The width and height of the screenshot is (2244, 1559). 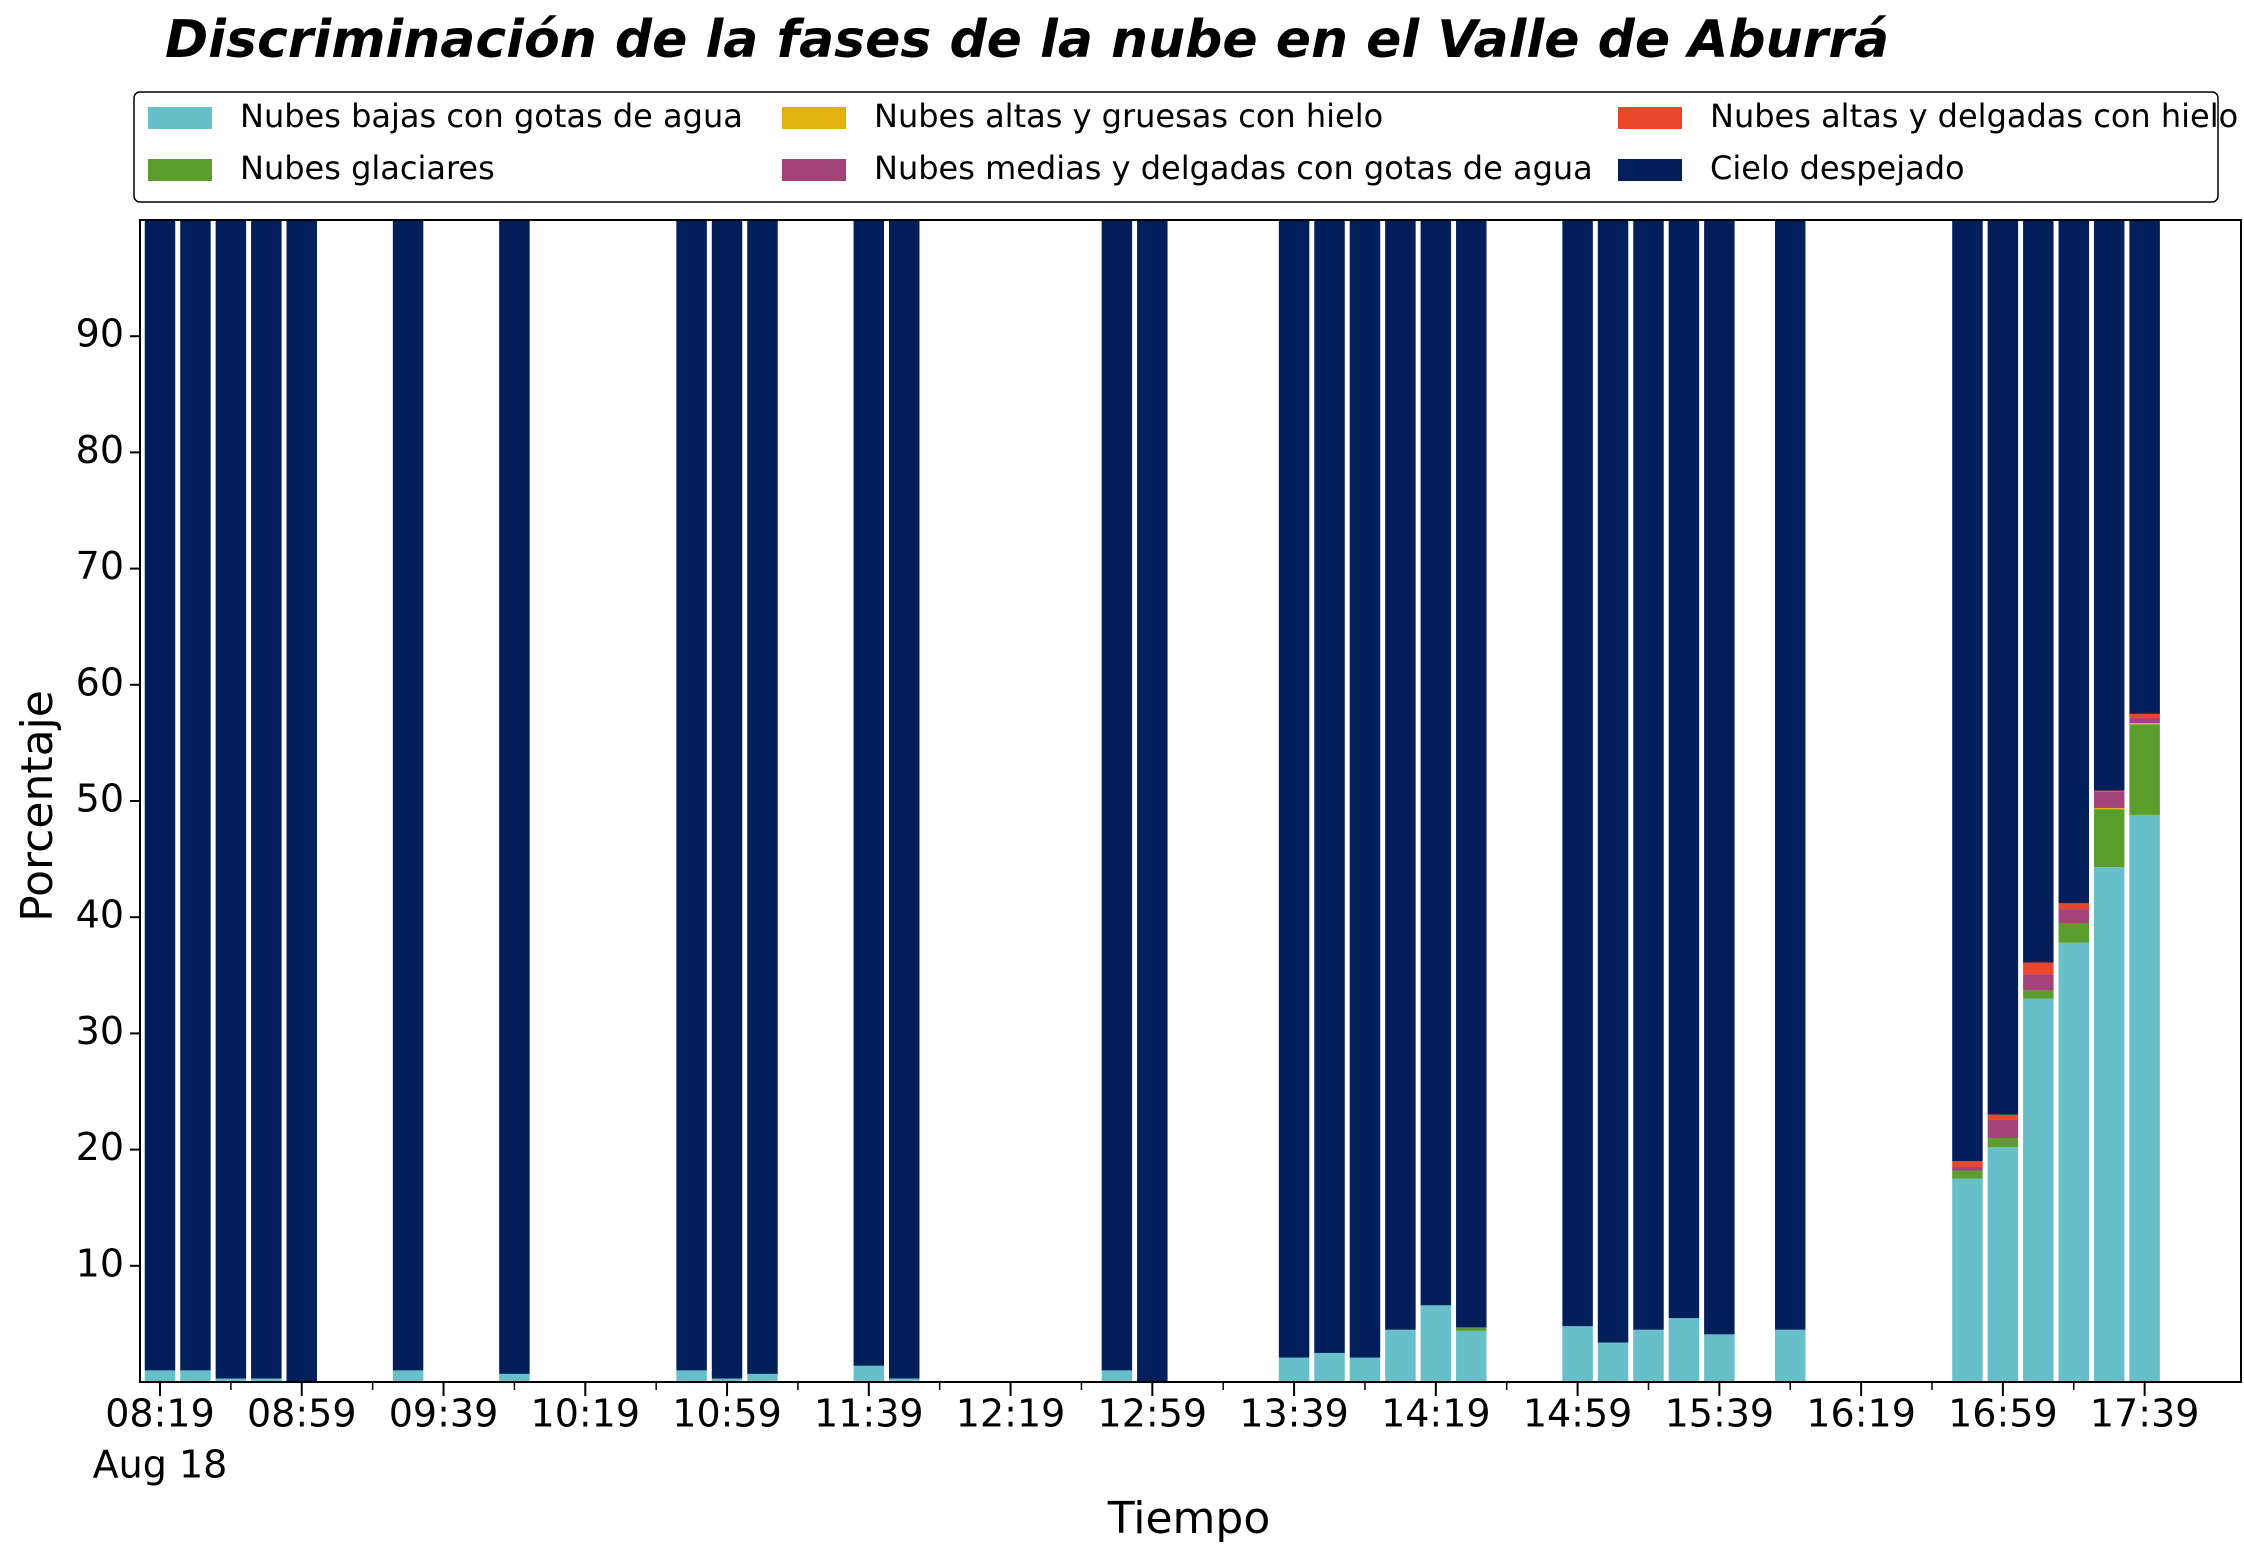 What do you see at coordinates (100, 1147) in the screenshot?
I see `y-tick-label: 20` at bounding box center [100, 1147].